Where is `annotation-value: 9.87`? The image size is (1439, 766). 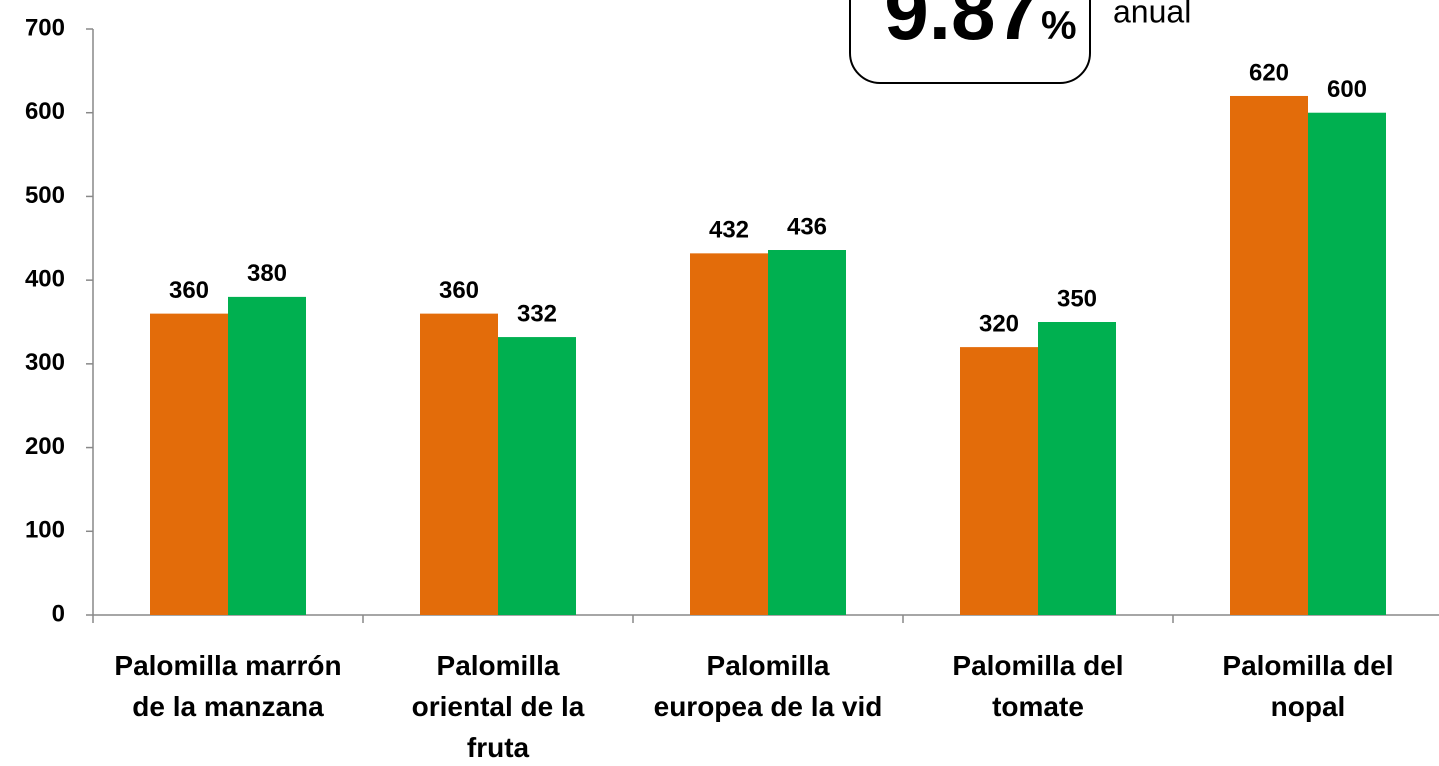 annotation-value: 9.87 is located at coordinates (962, 28).